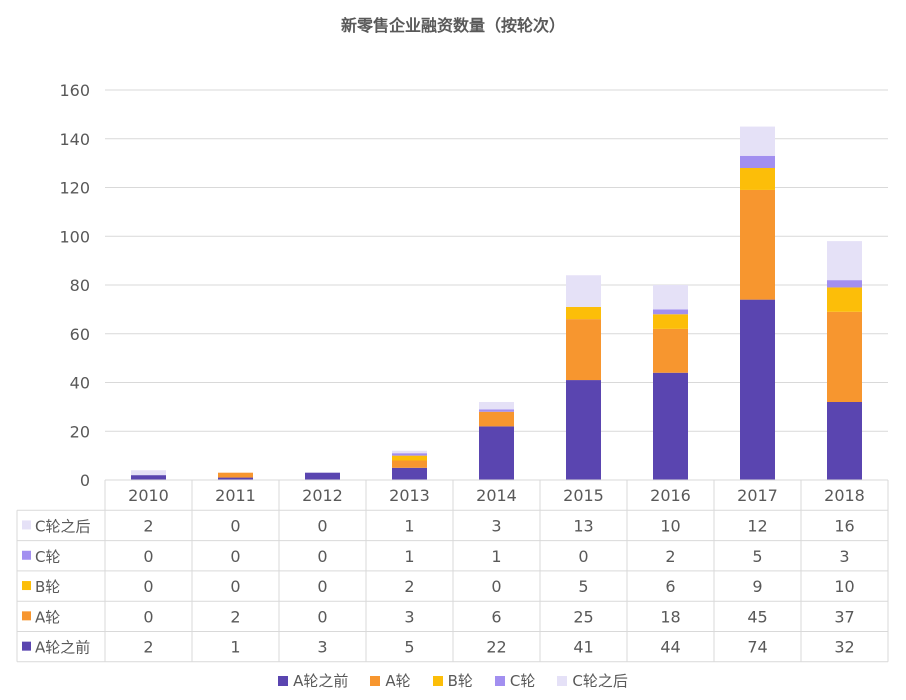 The width and height of the screenshot is (906, 700). What do you see at coordinates (409, 495) in the screenshot?
I see `x-tick-label: 2013` at bounding box center [409, 495].